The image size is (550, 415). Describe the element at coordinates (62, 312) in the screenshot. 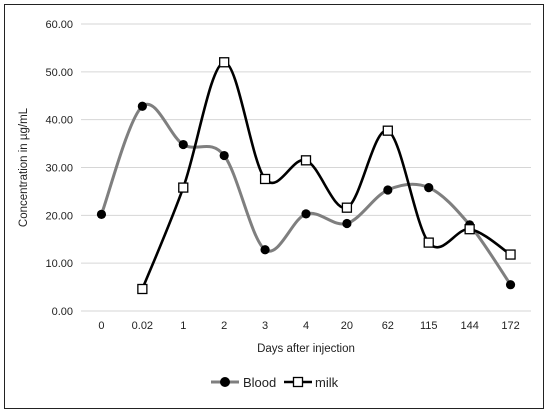

I see `y-tick-label: 0.00` at that location.